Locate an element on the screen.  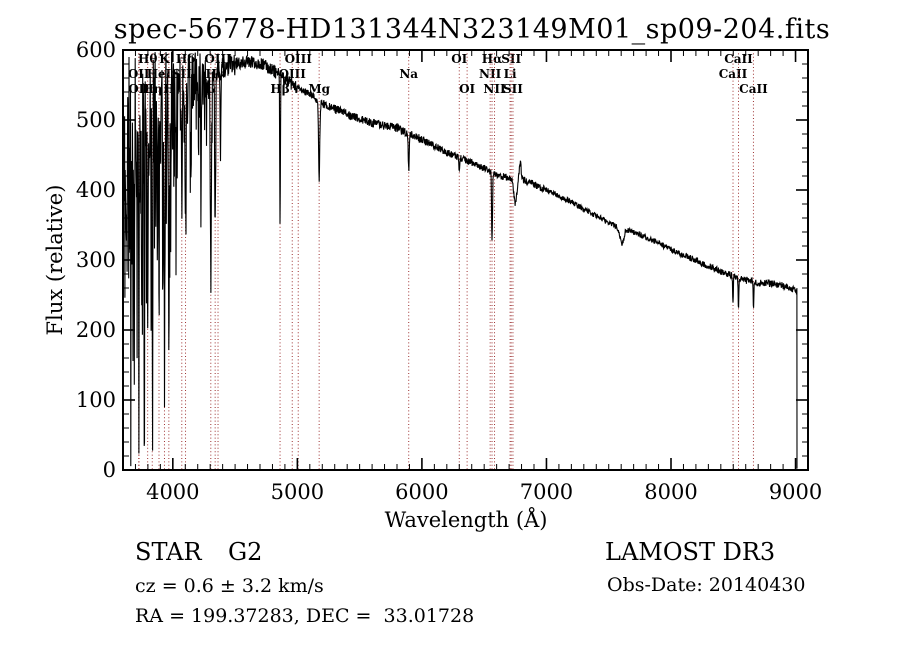
line-marker-label: Hα is located at coordinates (492, 59).